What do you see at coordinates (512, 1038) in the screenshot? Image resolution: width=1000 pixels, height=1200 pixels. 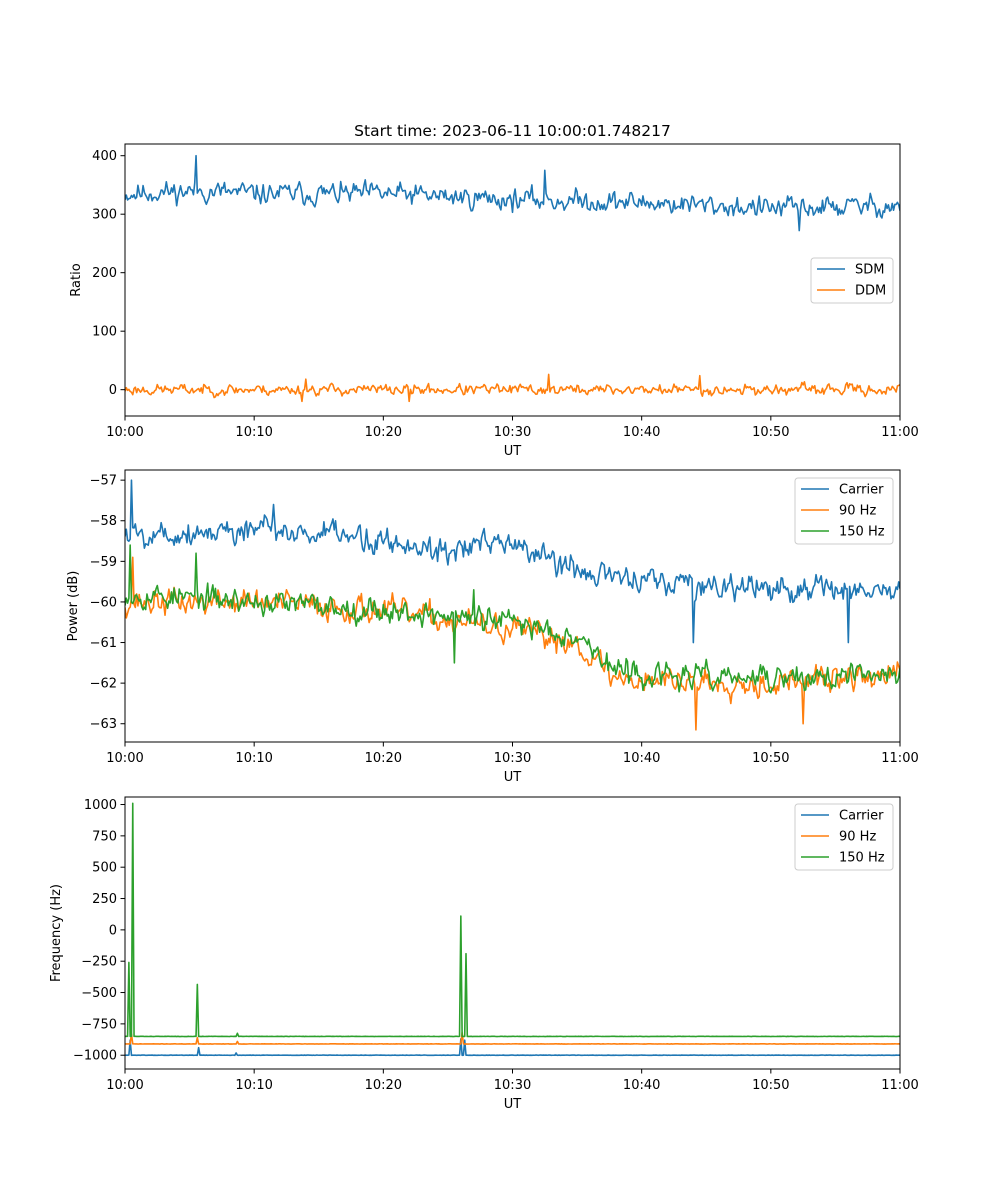 I see `series-line-90-hz` at bounding box center [512, 1038].